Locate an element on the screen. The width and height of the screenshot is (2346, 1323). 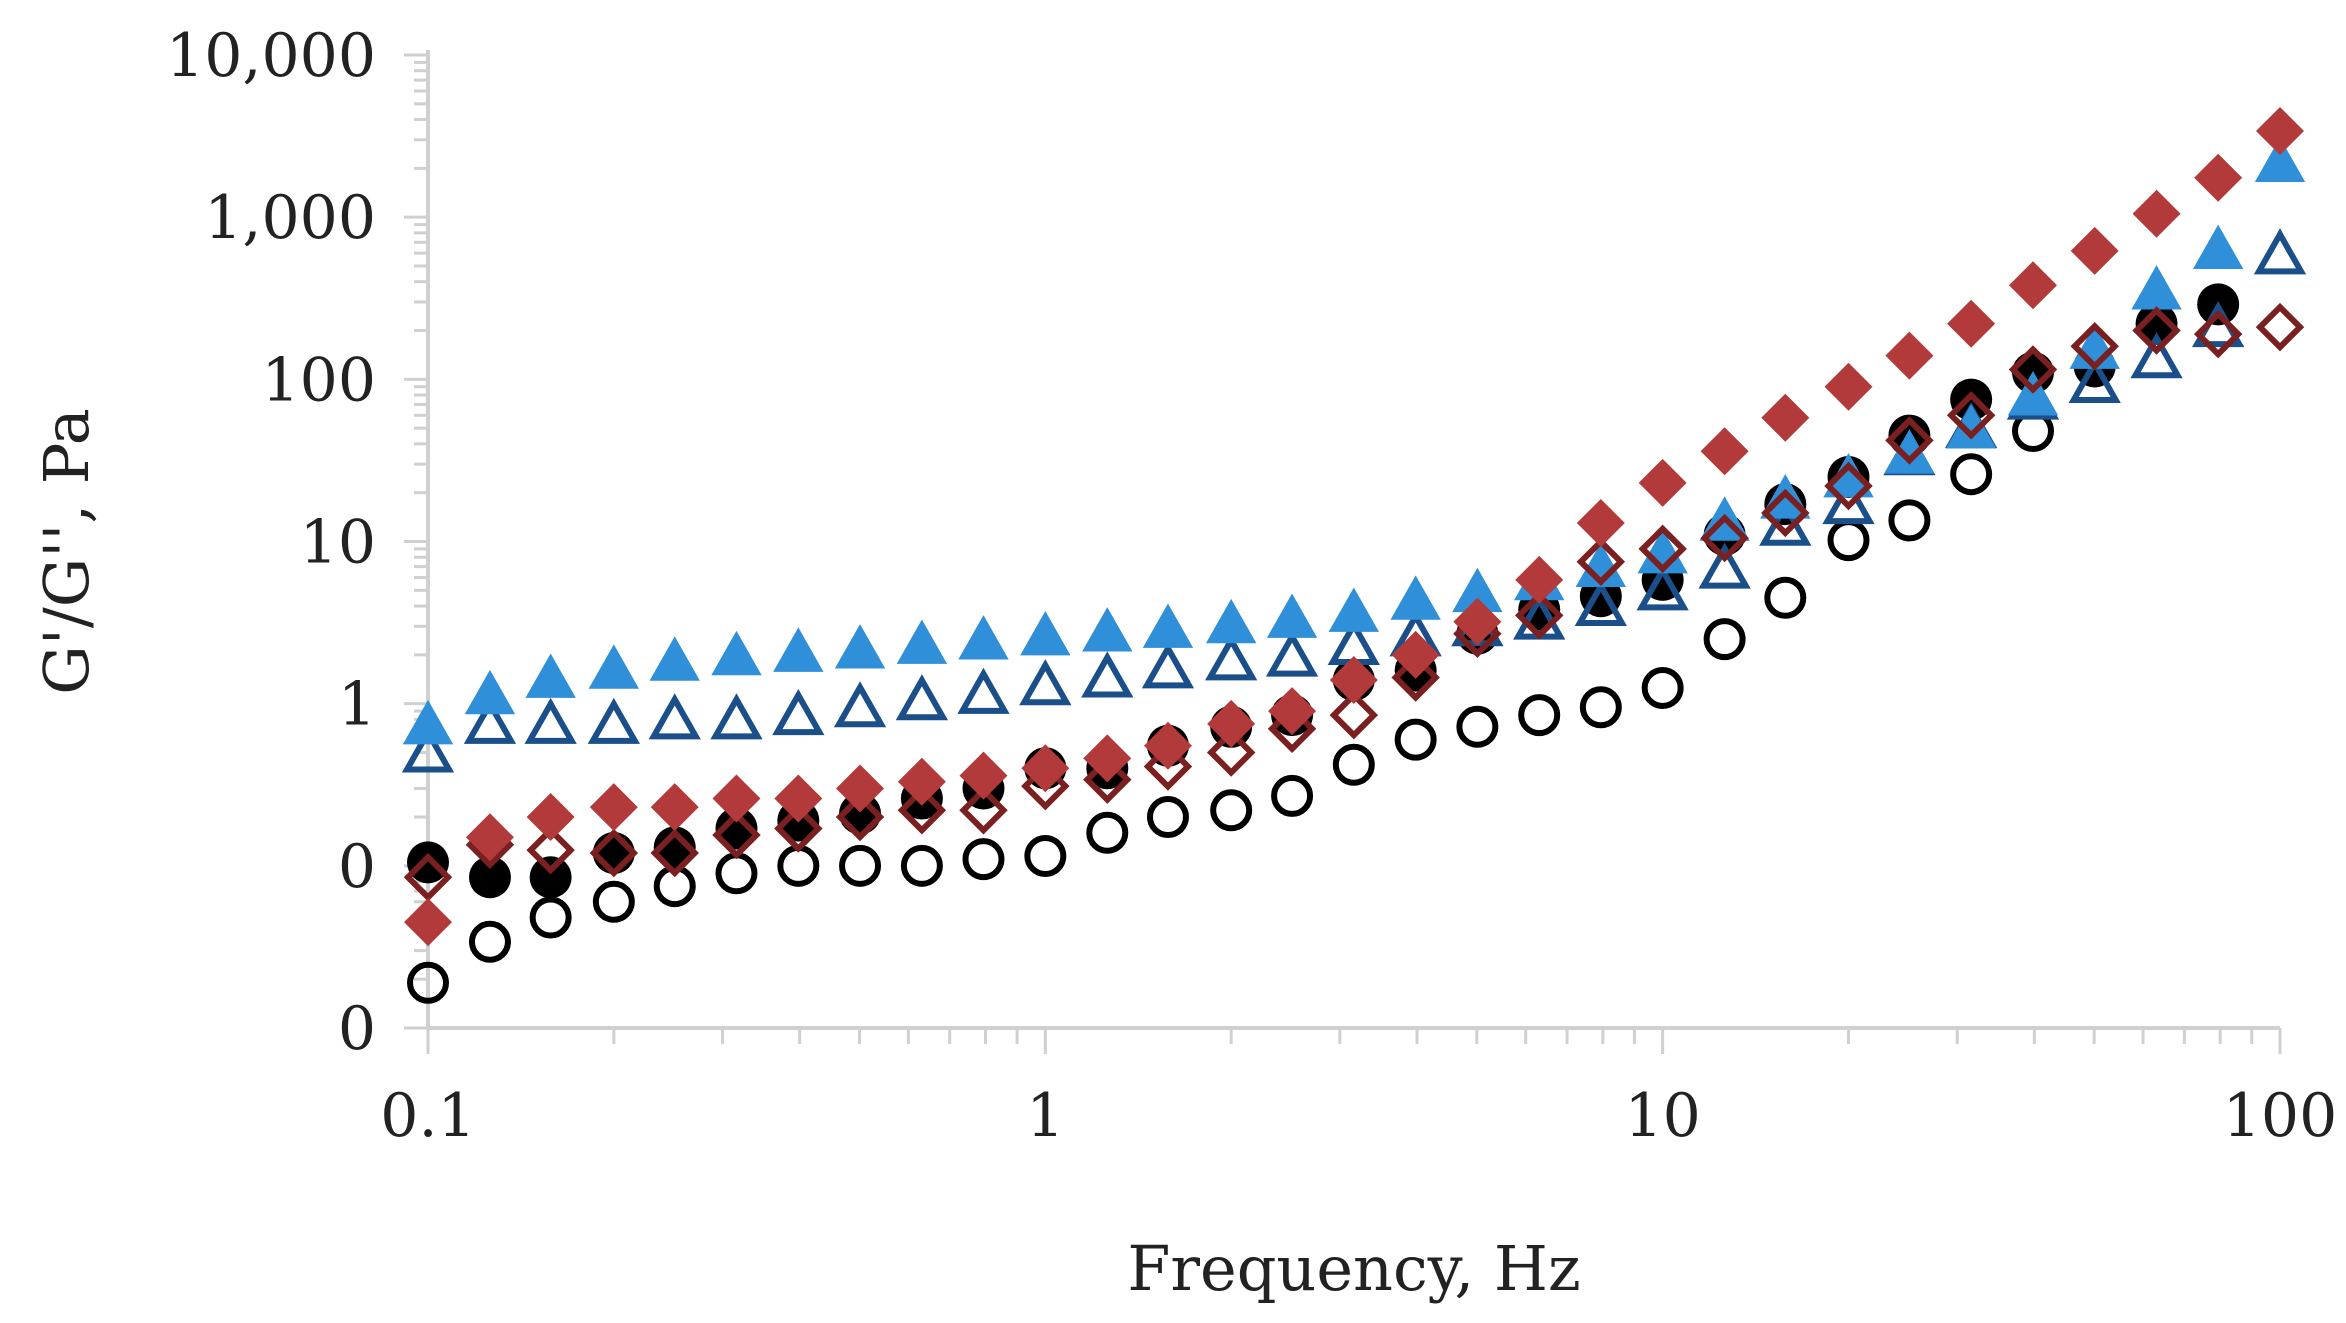
x-tick-label: 100 is located at coordinates (2280, 1116).